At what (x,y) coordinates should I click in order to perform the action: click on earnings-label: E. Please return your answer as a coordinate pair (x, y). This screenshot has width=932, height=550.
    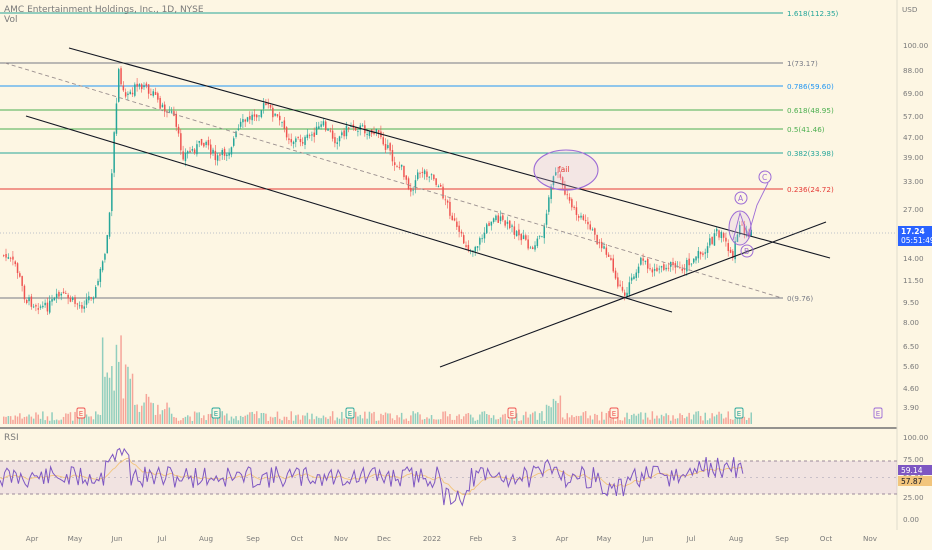
    Looking at the image, I should click on (614, 414).